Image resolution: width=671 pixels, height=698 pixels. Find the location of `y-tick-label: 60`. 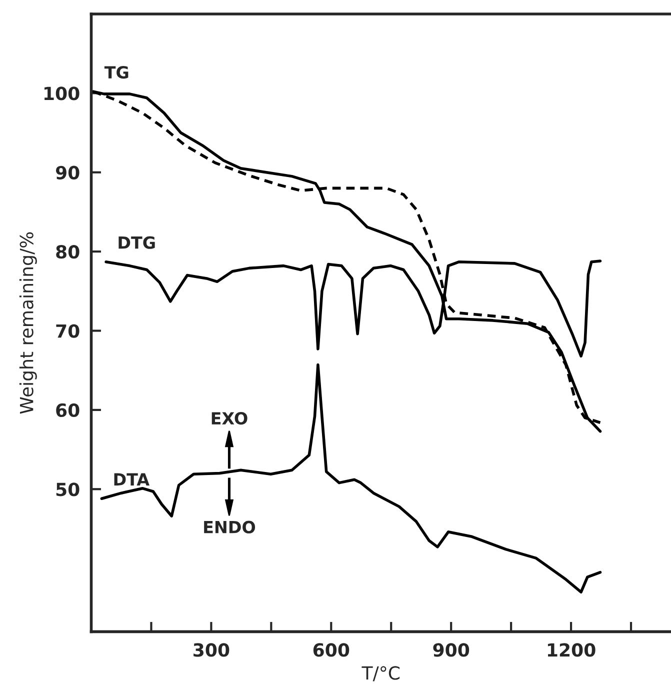

y-tick-label: 60 is located at coordinates (68, 410).